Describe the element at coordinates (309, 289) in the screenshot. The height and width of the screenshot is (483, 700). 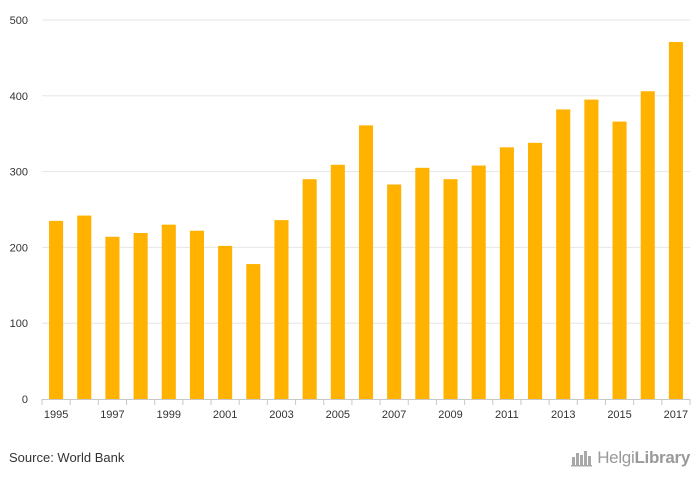
I see `bar-2004` at that location.